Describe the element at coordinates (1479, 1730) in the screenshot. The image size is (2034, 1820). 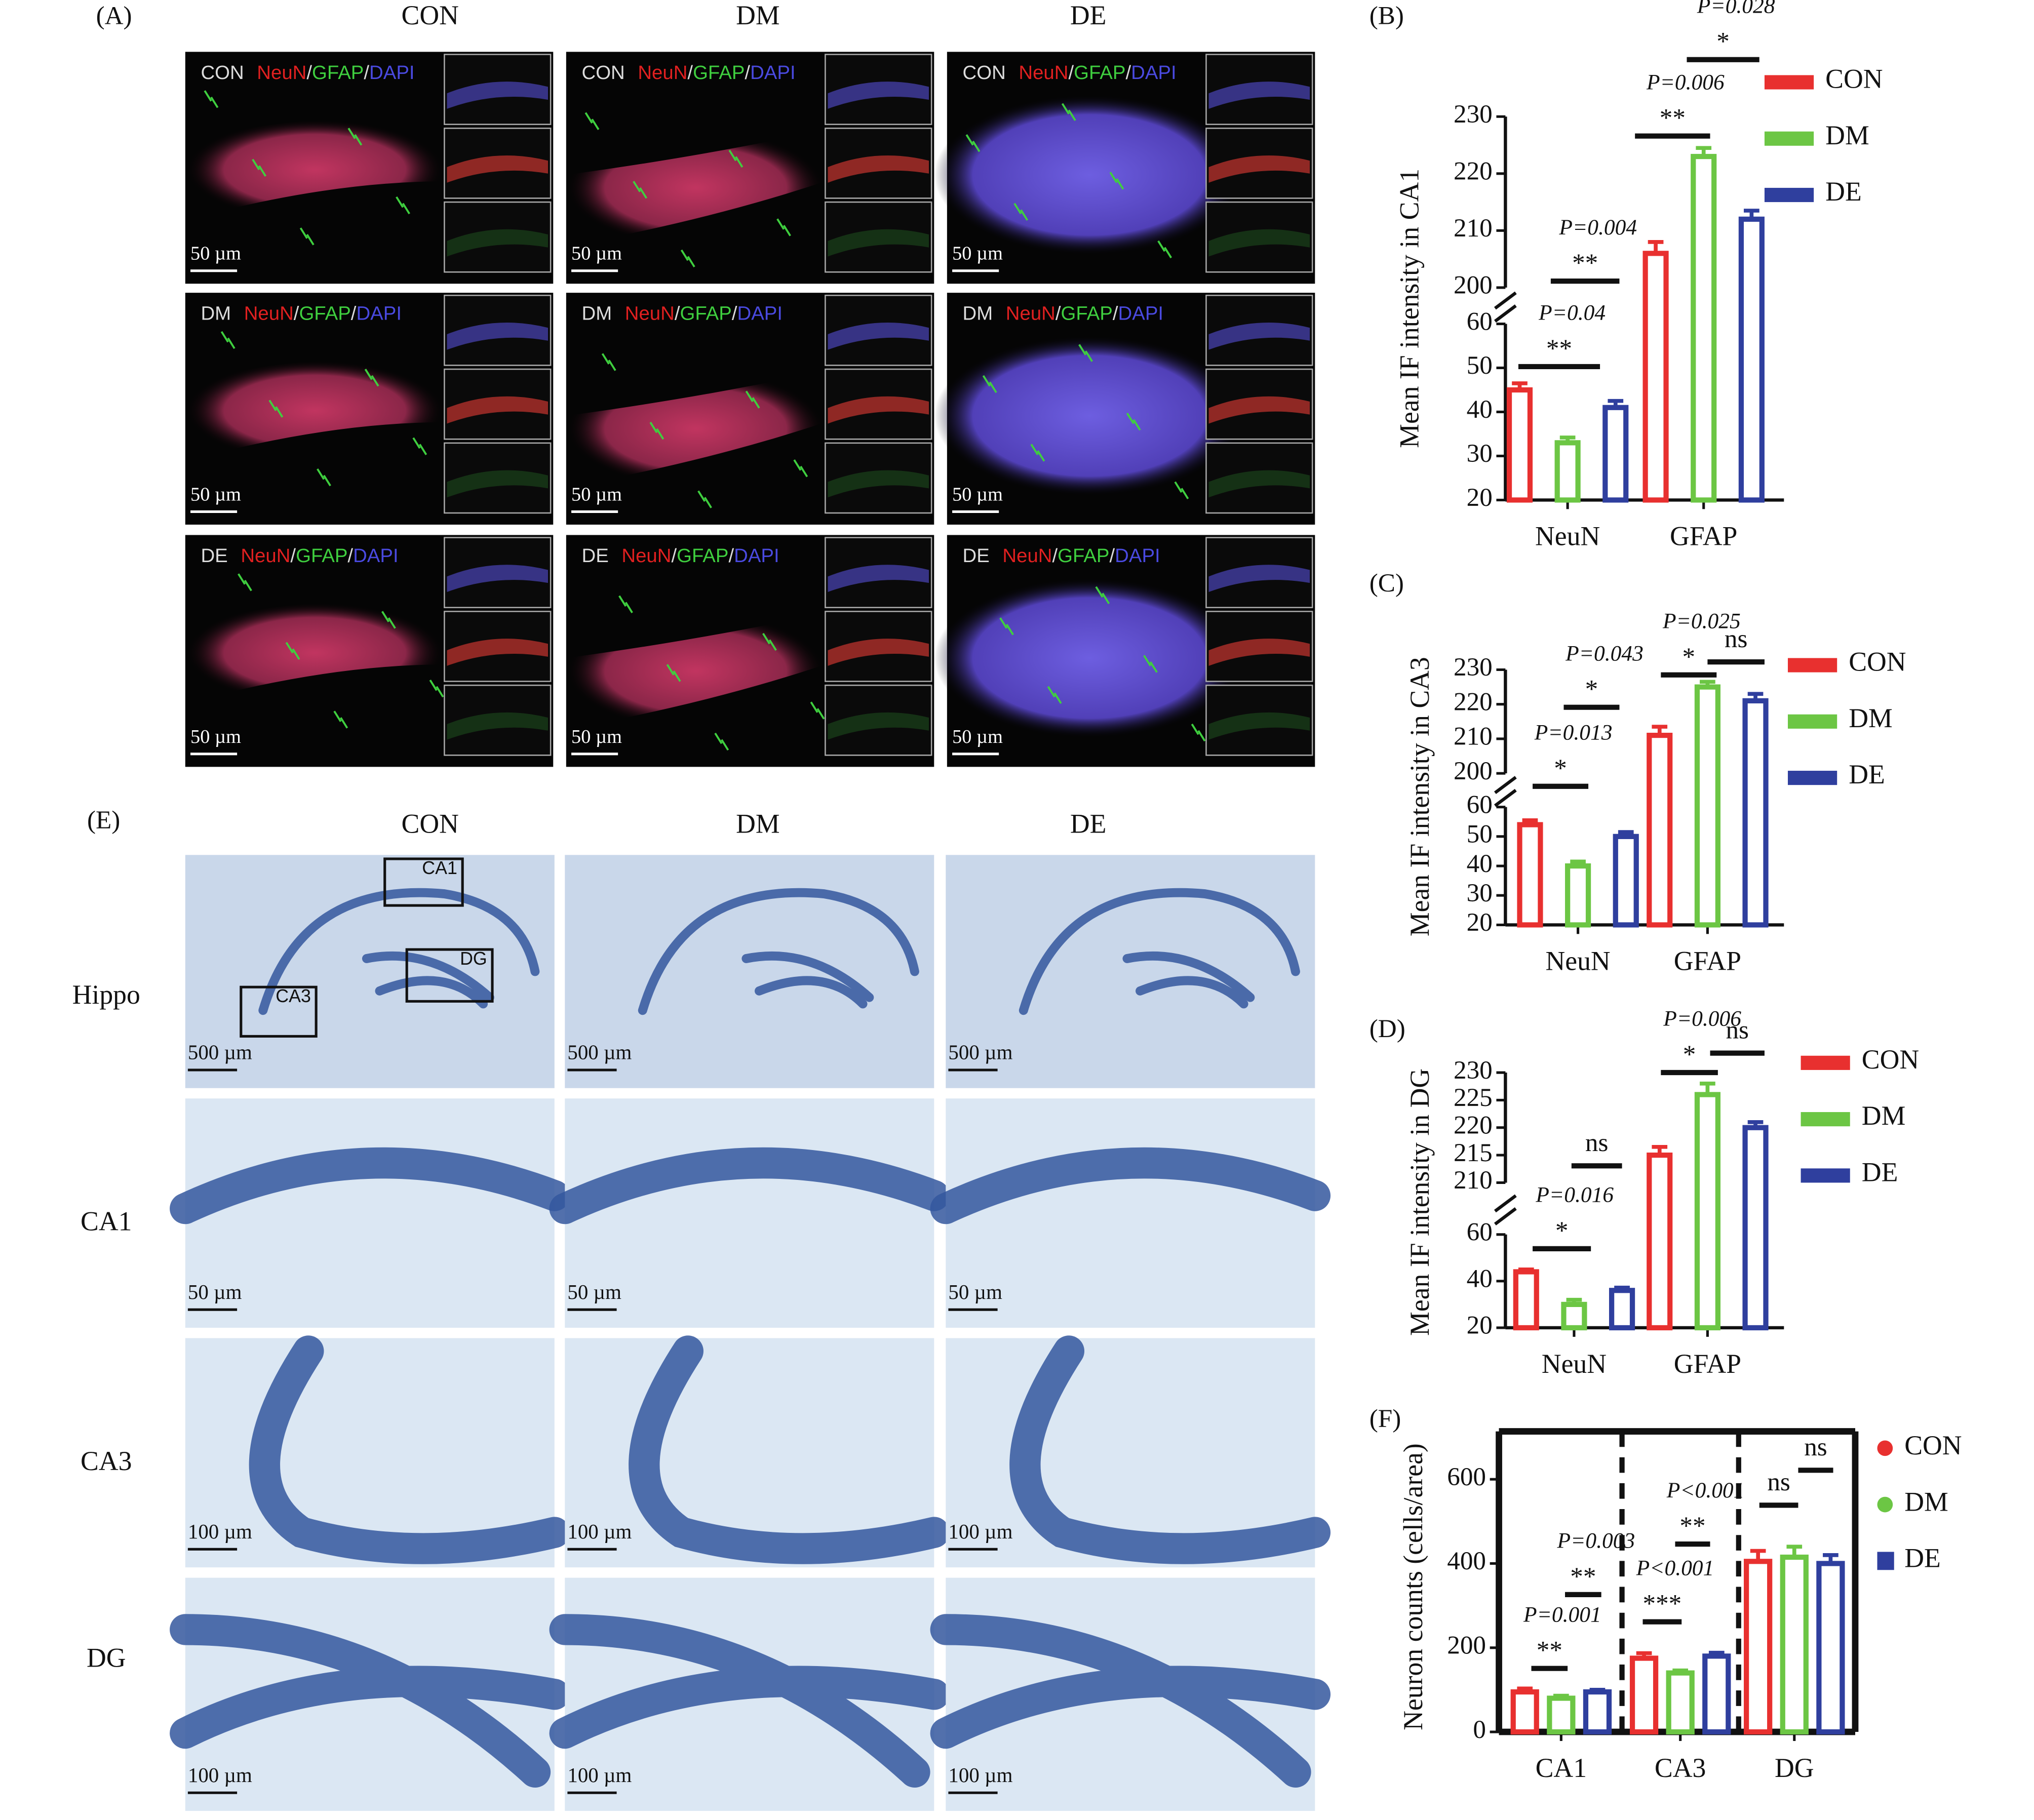
I see `y-tick-label: 0` at that location.